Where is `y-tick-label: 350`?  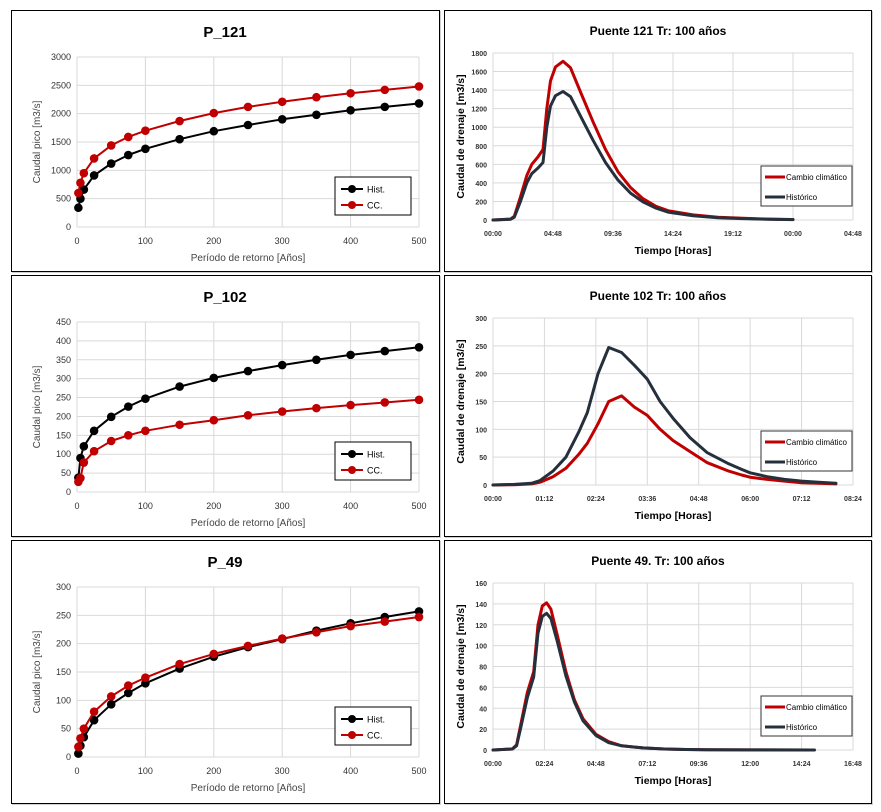
y-tick-label: 350 is located at coordinates (63, 360).